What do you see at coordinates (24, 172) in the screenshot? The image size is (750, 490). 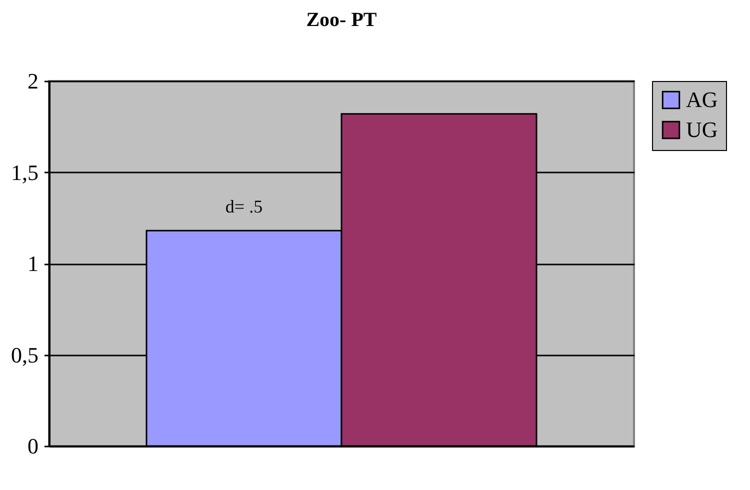 I see `y-tick-label: 1,5` at bounding box center [24, 172].